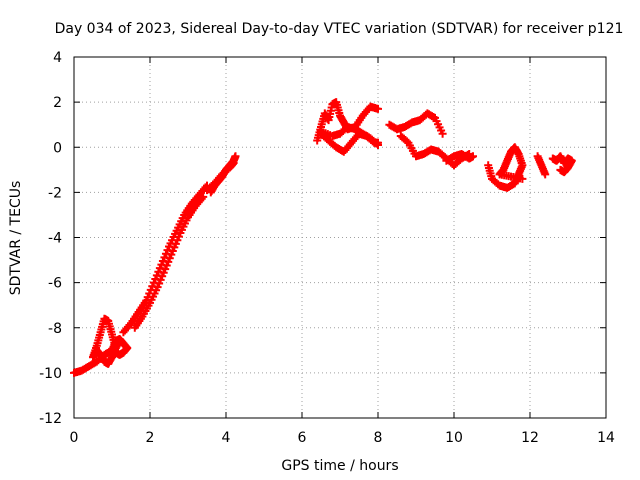  I want to click on y-tick-labels: -12 -10 -8 -6 -4 -2 0 2 4, so click(50, 238).